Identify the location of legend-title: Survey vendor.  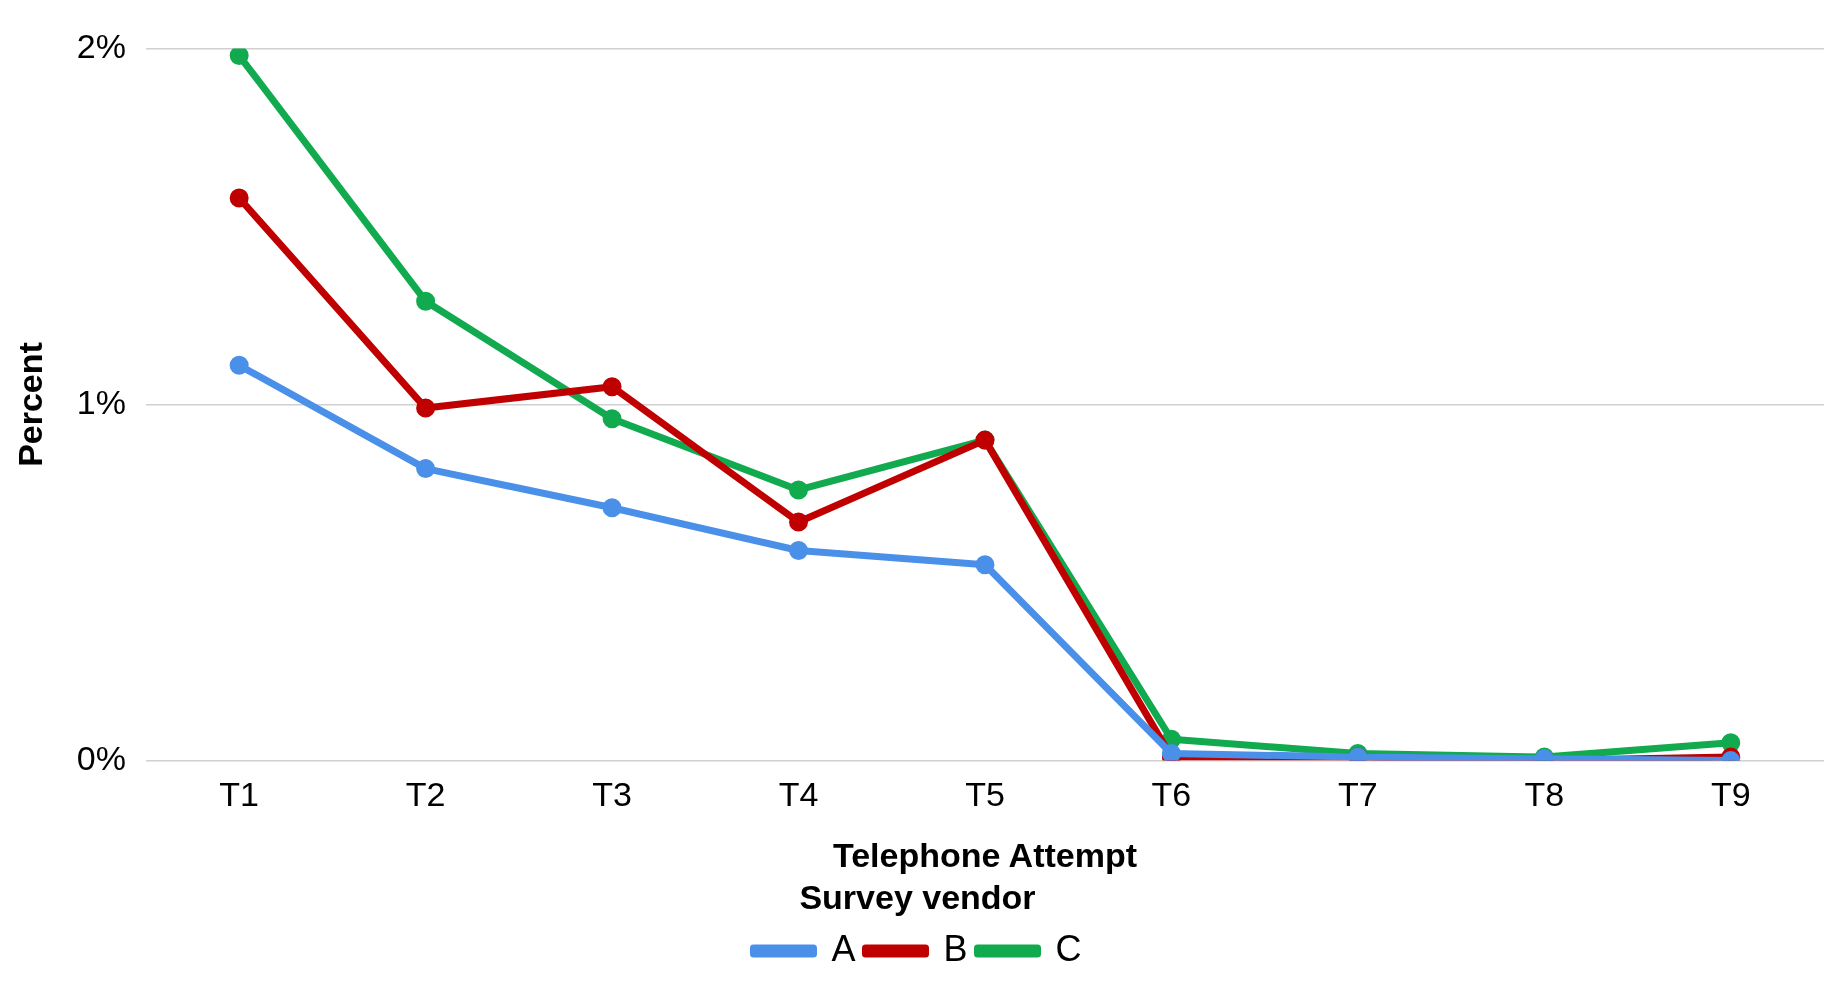
(917, 896).